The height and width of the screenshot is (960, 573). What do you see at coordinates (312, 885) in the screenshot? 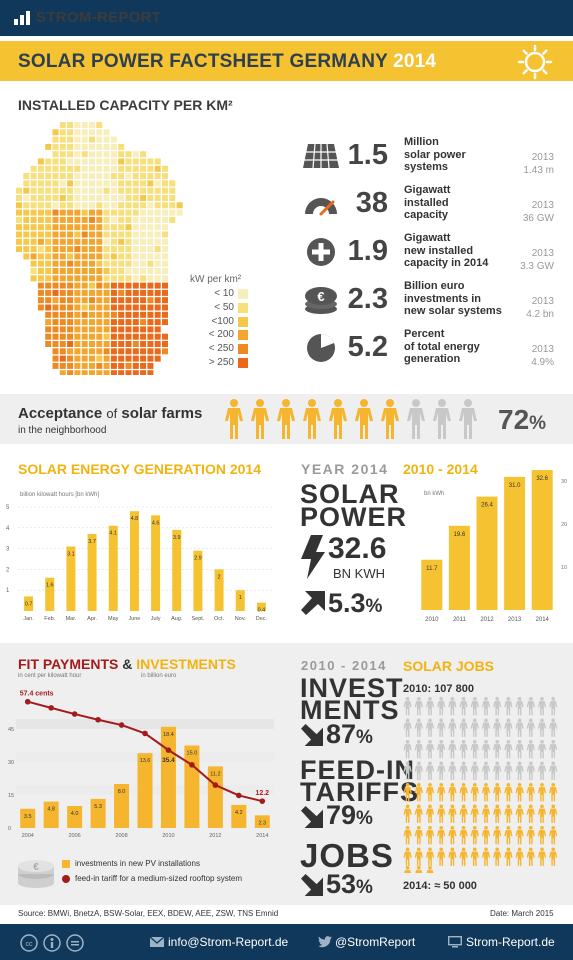
I see `decline-arrow-icon` at bounding box center [312, 885].